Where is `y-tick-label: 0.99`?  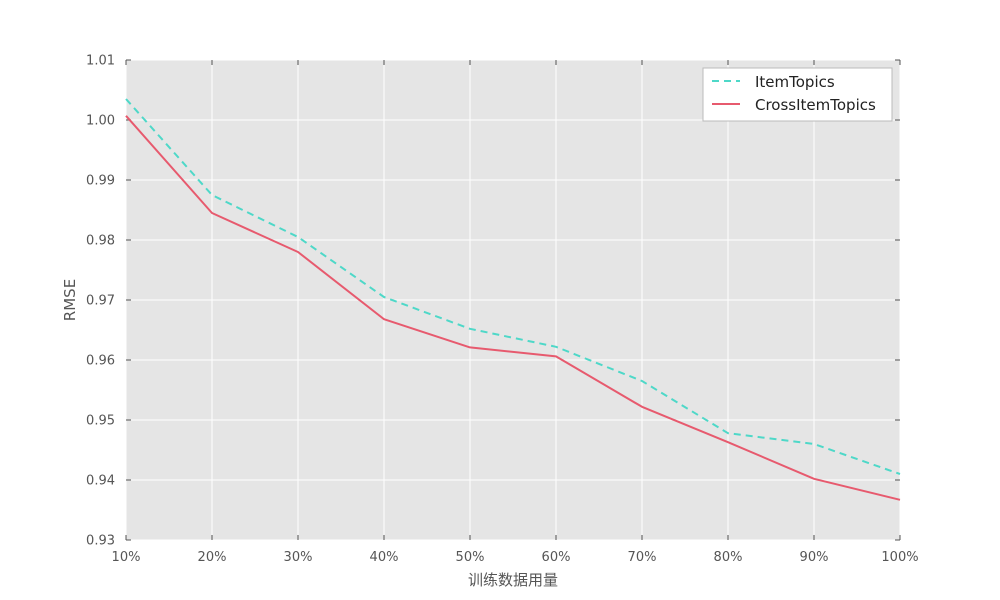 y-tick-label: 0.99 is located at coordinates (100, 181).